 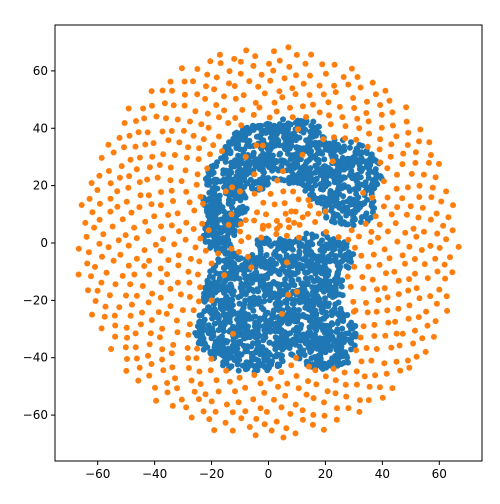 I want to click on y-tick-label: −60, so click(x=35, y=415).